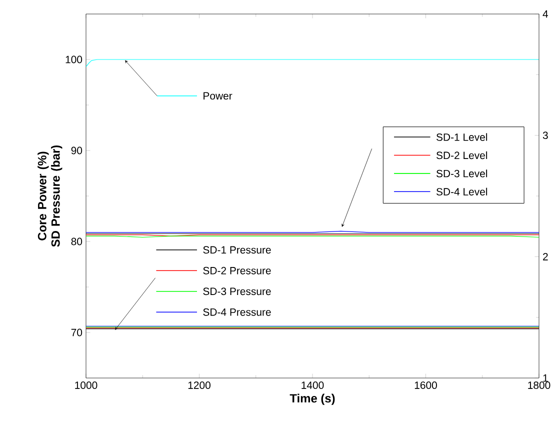 This screenshot has height=432, width=557. What do you see at coordinates (545, 14) in the screenshot?
I see `y2-tick-label: 4` at bounding box center [545, 14].